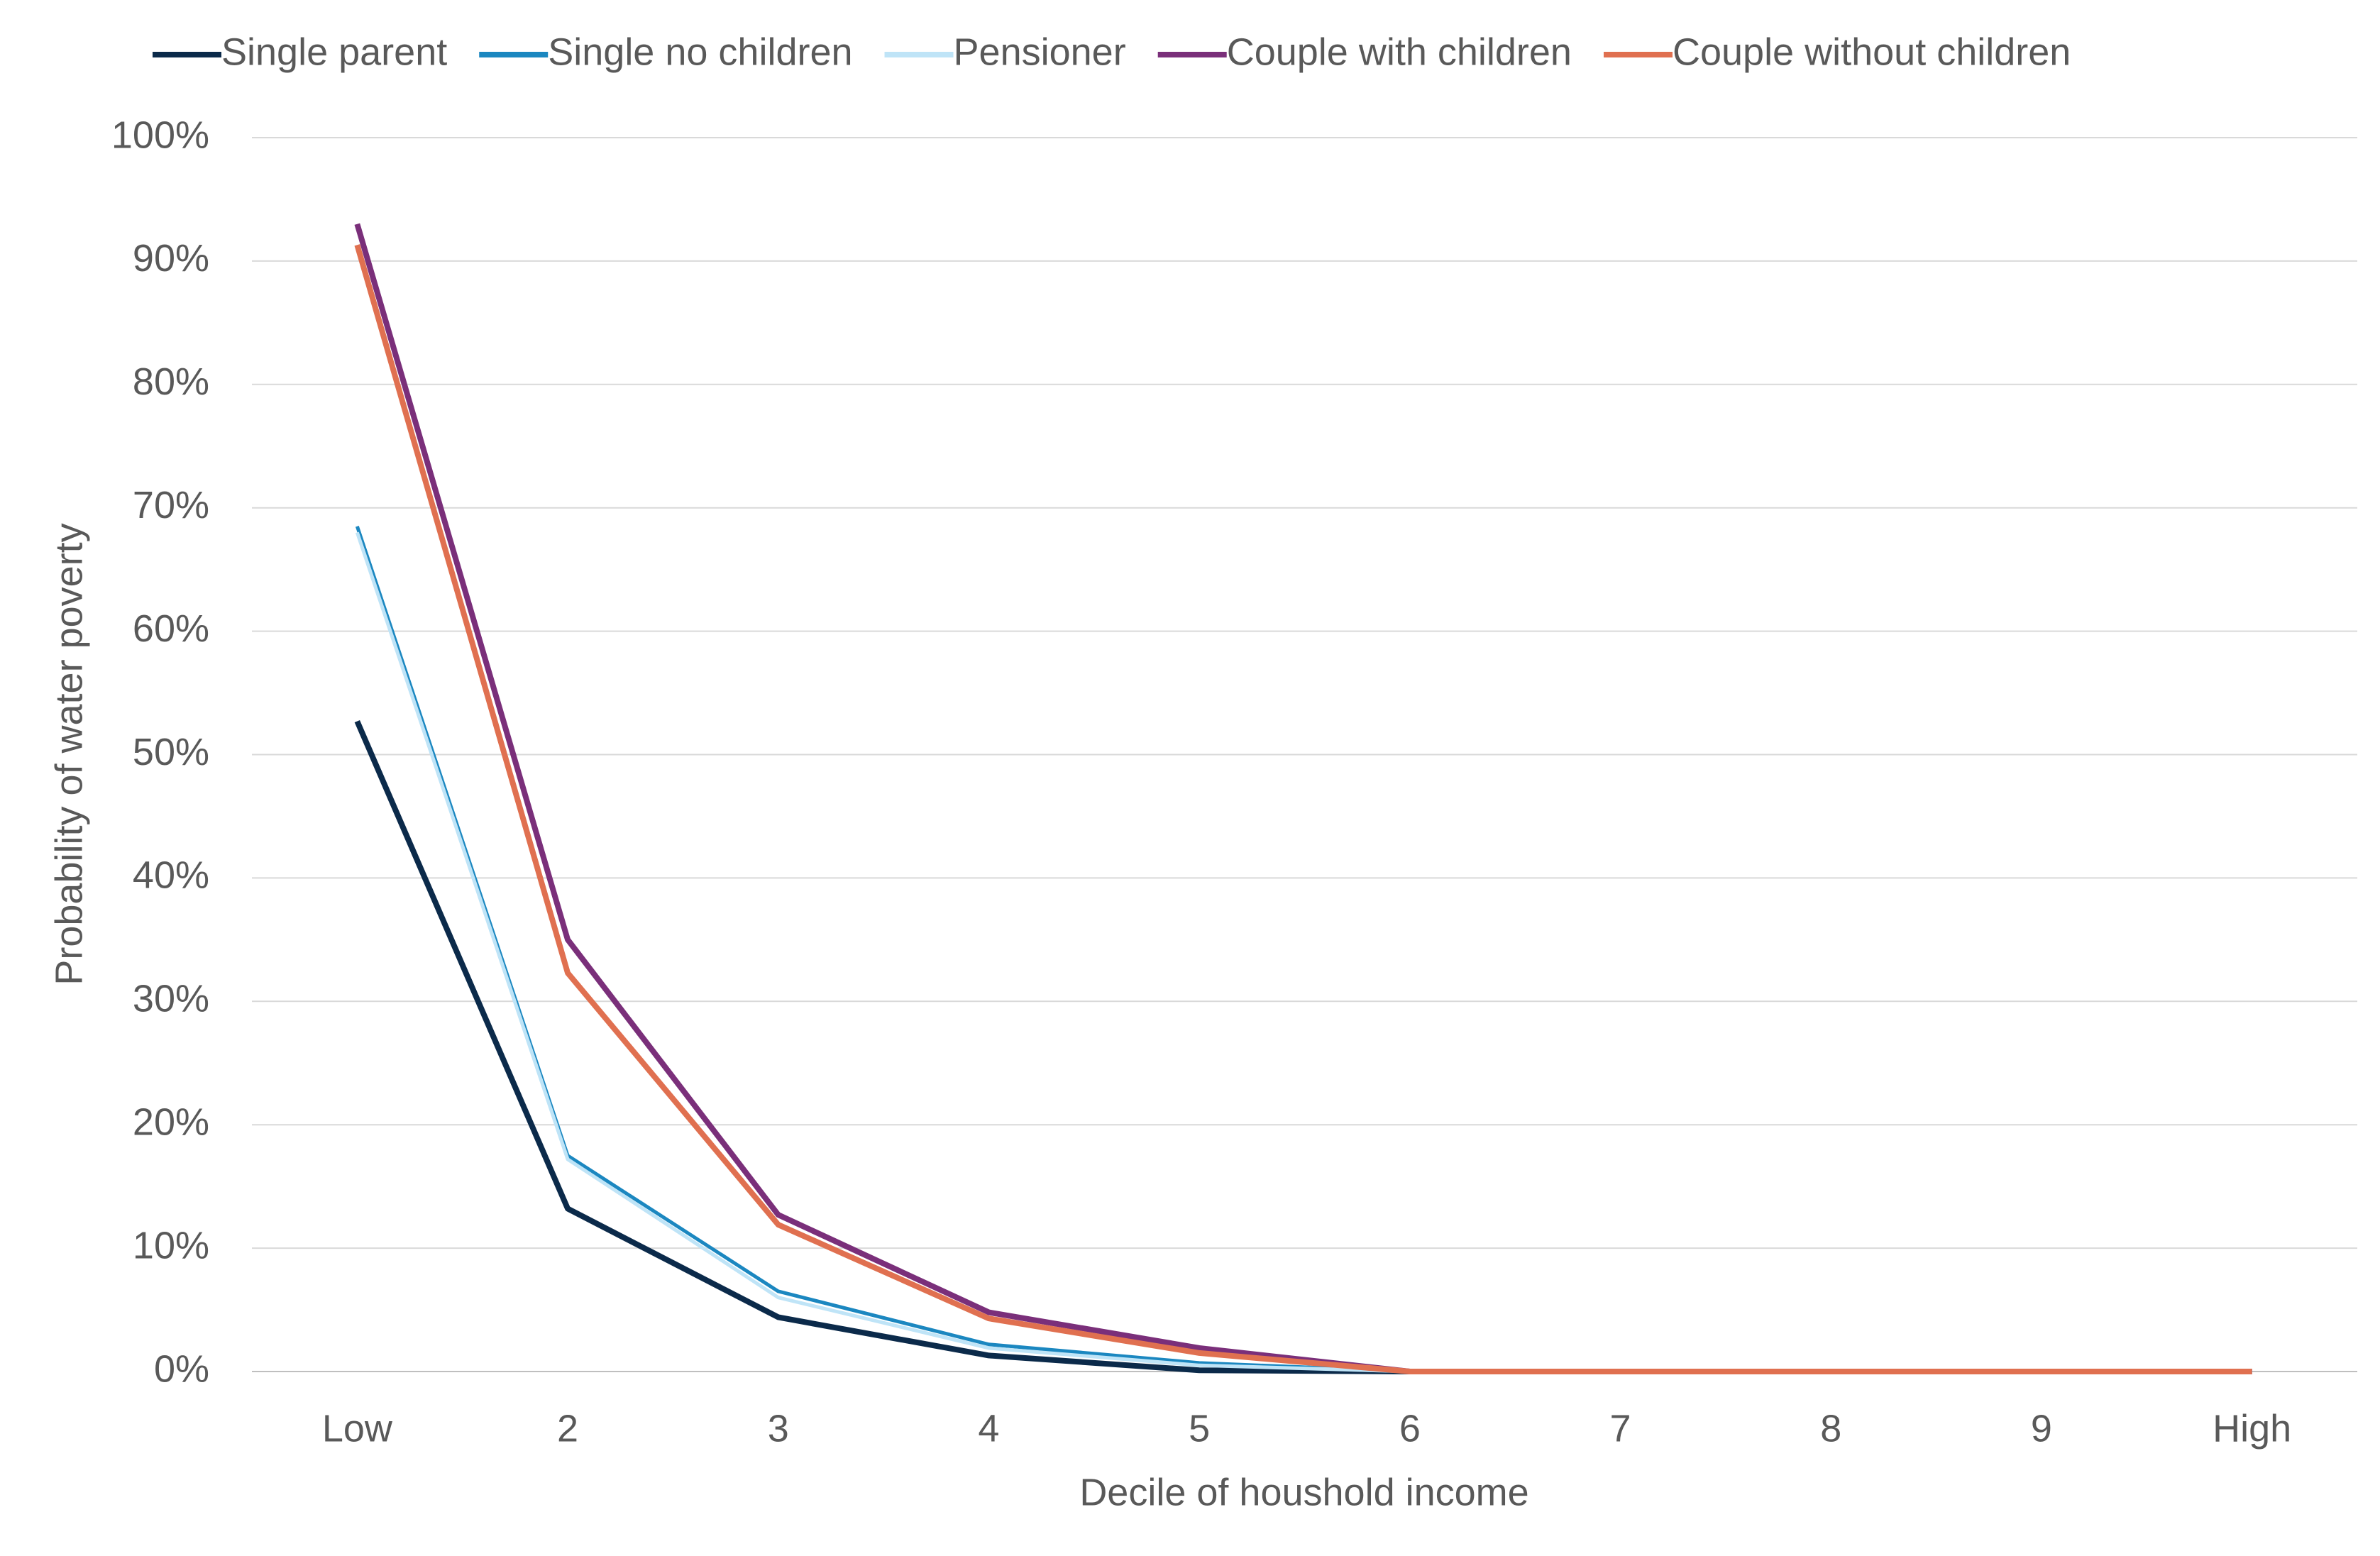  Describe the element at coordinates (1831, 1428) in the screenshot. I see `x-tick-label: 8` at that location.